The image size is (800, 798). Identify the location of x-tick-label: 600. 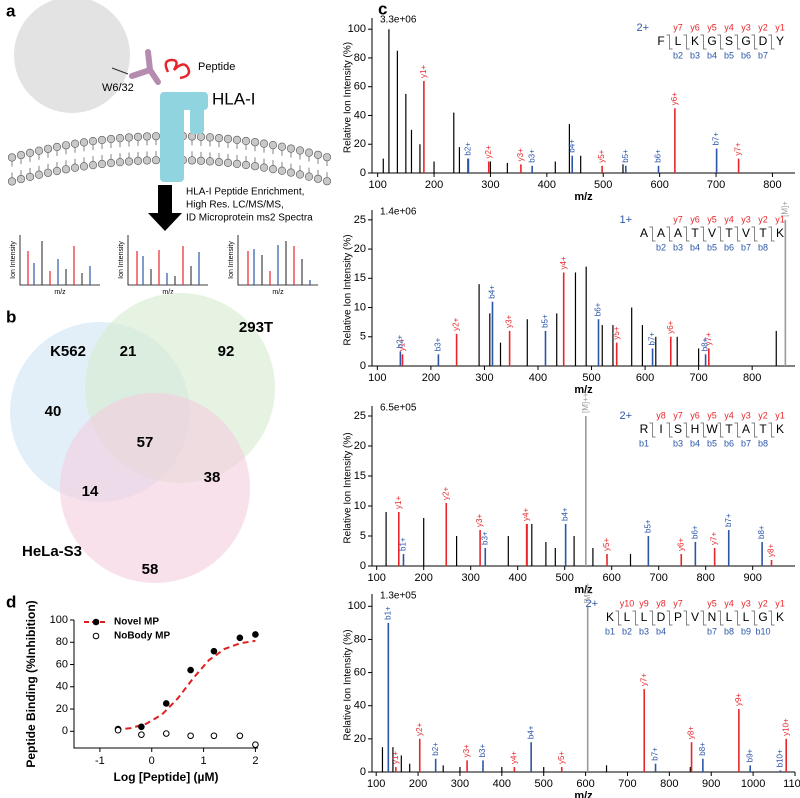
(659, 185).